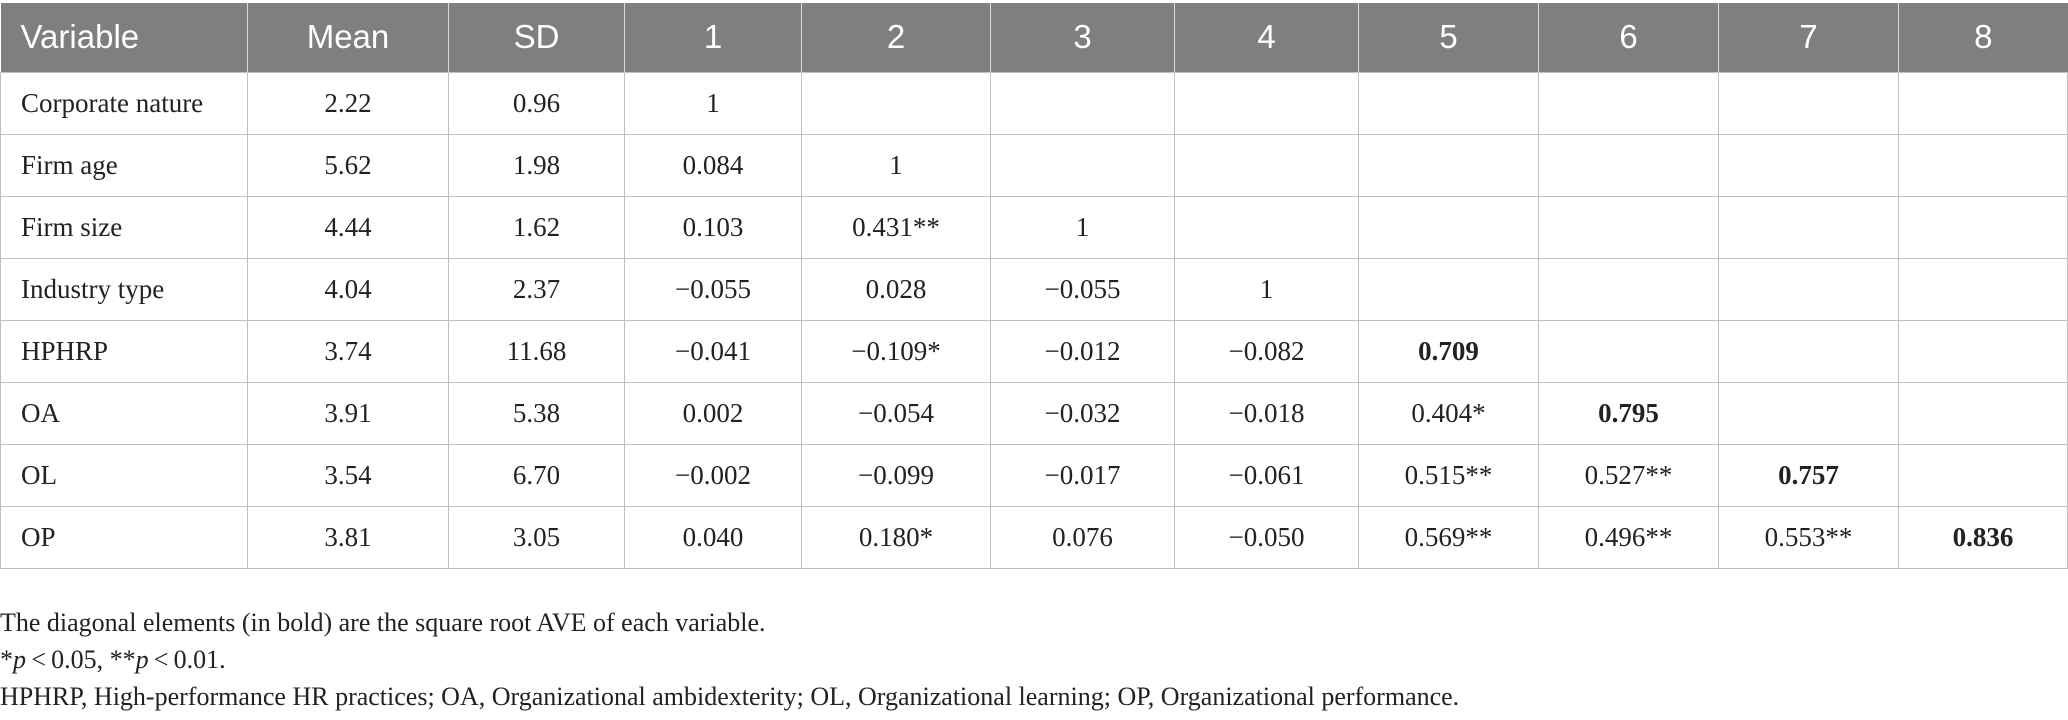  What do you see at coordinates (536, 475) in the screenshot?
I see `table-cell: 6.70` at bounding box center [536, 475].